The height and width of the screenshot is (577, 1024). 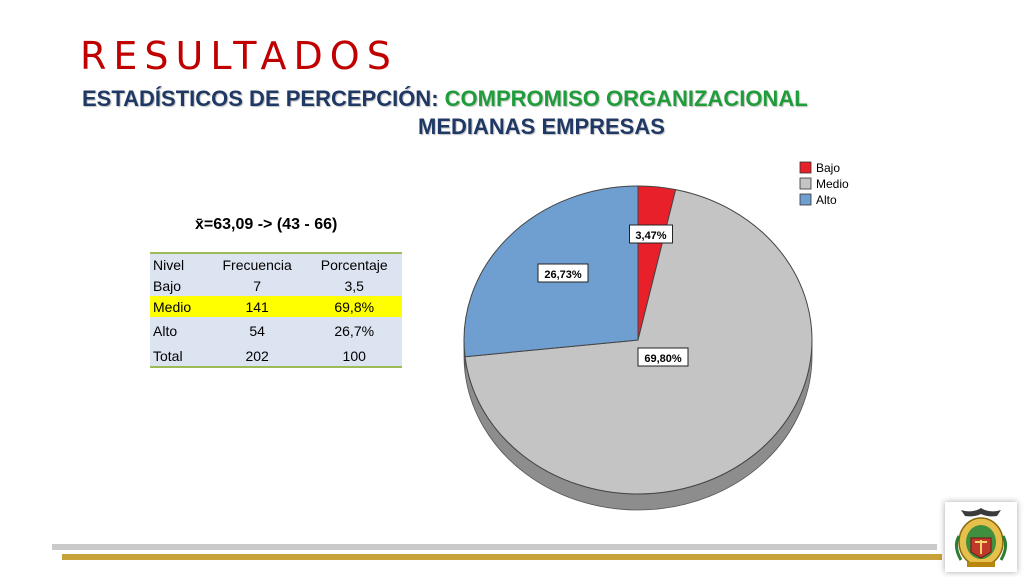 I want to click on legend-label-alto: Alto, so click(x=826, y=200).